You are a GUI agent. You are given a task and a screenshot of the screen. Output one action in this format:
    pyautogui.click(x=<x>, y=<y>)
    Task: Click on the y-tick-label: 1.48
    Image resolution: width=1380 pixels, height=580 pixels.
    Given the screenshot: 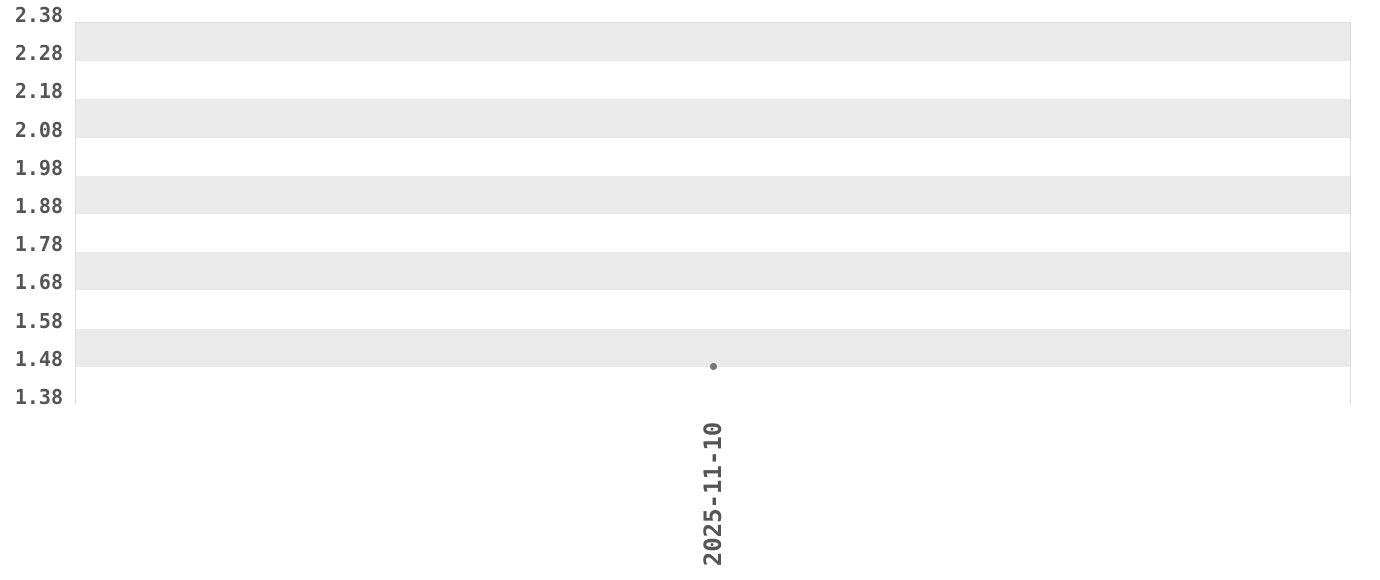 What is the action you would take?
    pyautogui.click(x=38, y=358)
    